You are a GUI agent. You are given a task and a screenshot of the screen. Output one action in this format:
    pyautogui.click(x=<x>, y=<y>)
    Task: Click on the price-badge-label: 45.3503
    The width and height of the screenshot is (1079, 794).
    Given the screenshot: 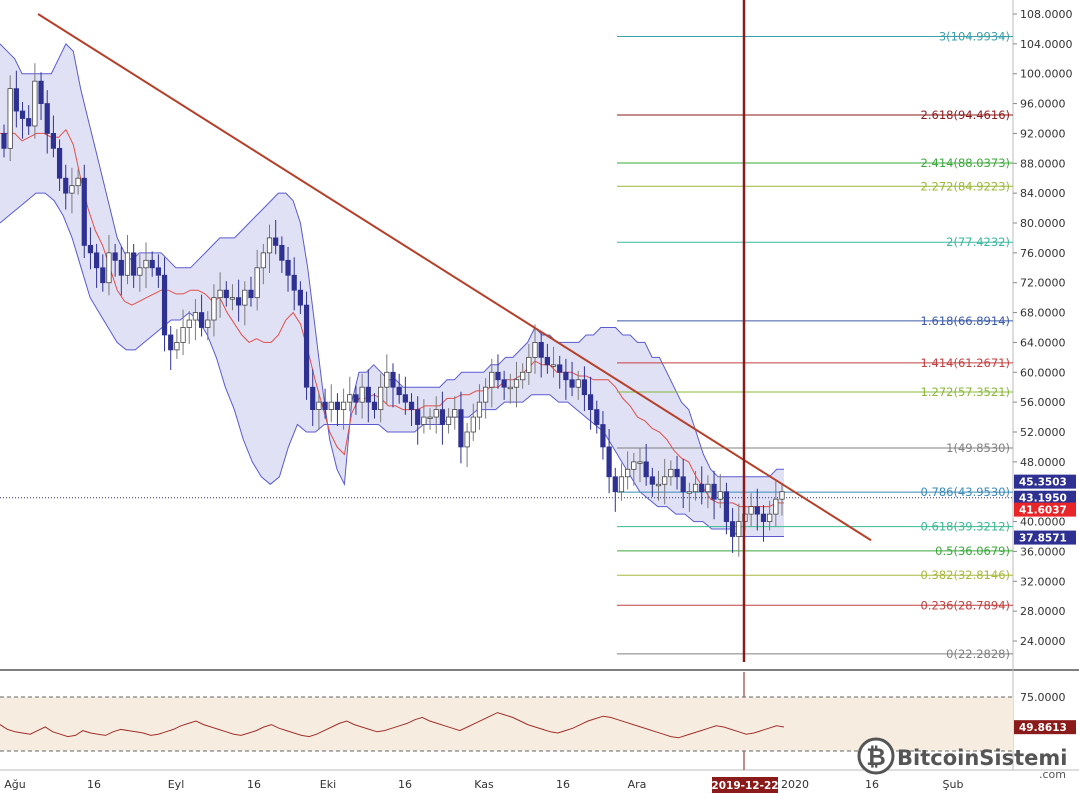 What is the action you would take?
    pyautogui.click(x=1043, y=483)
    